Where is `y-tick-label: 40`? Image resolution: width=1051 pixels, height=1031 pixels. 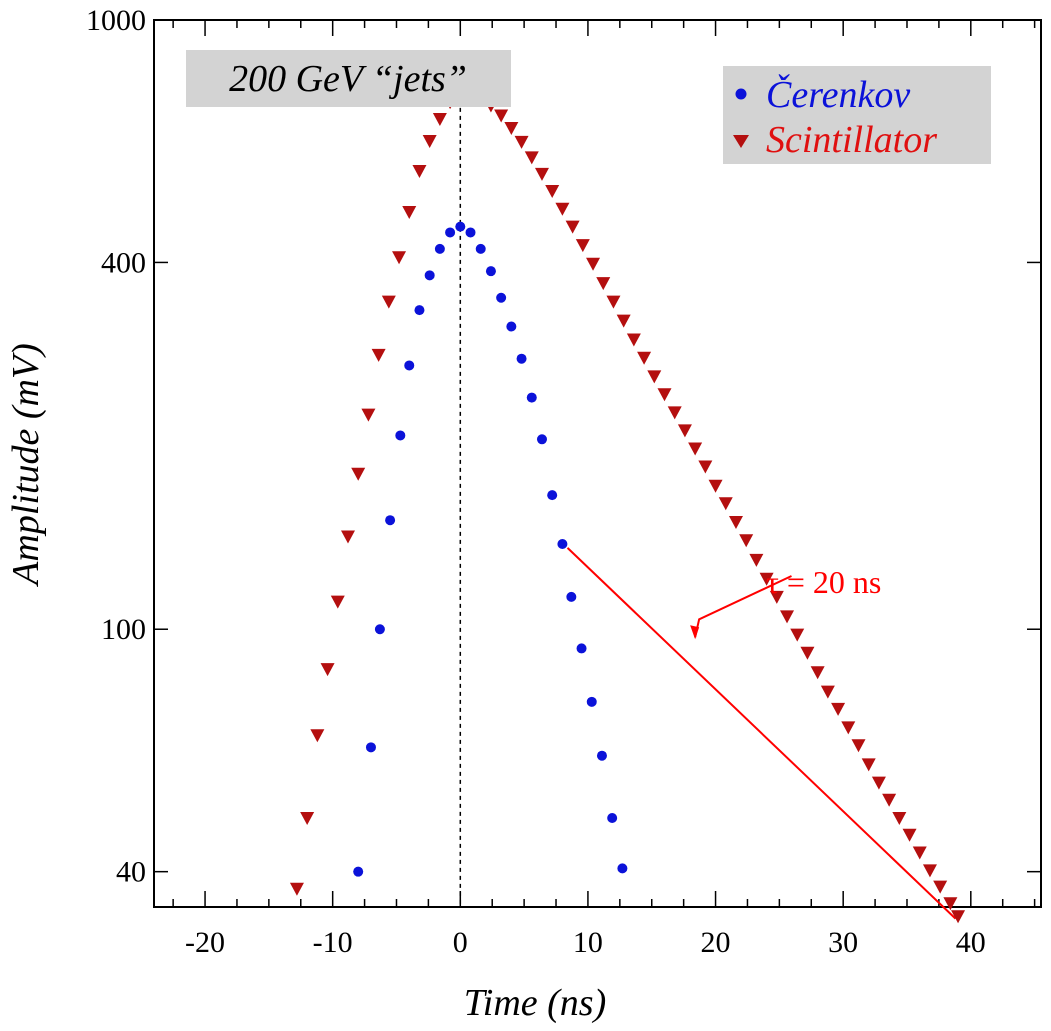
y-tick-label: 40 is located at coordinates (131, 872).